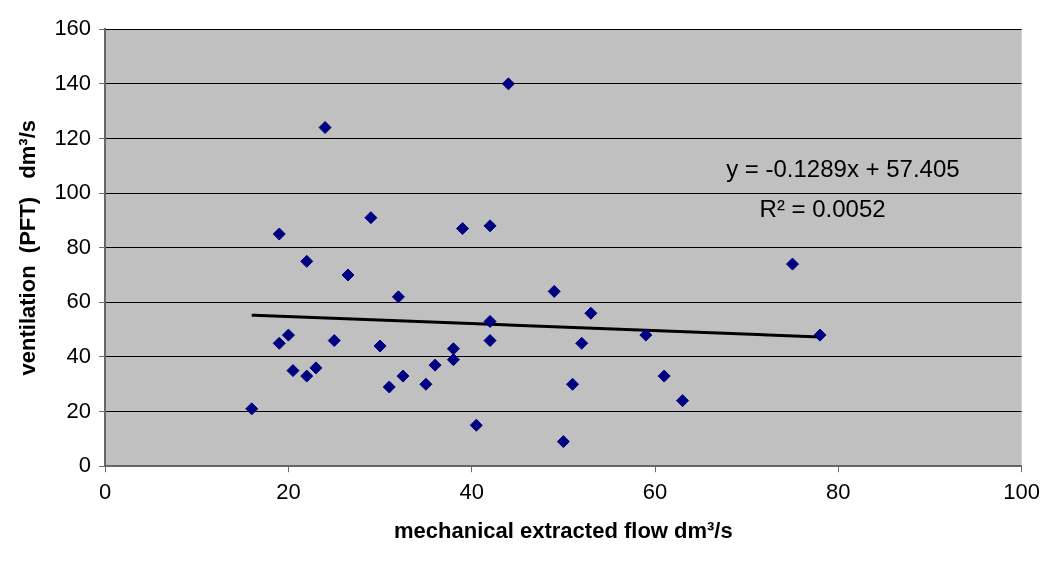 The image size is (1058, 563). I want to click on y-tick-label: 120, so click(73, 137).